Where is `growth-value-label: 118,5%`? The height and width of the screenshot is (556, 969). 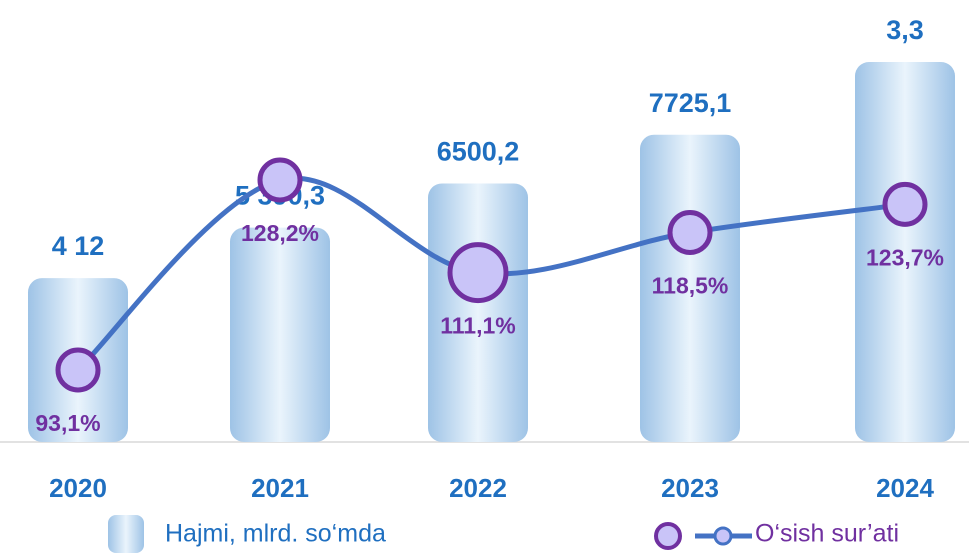
growth-value-label: 118,5% is located at coordinates (690, 286).